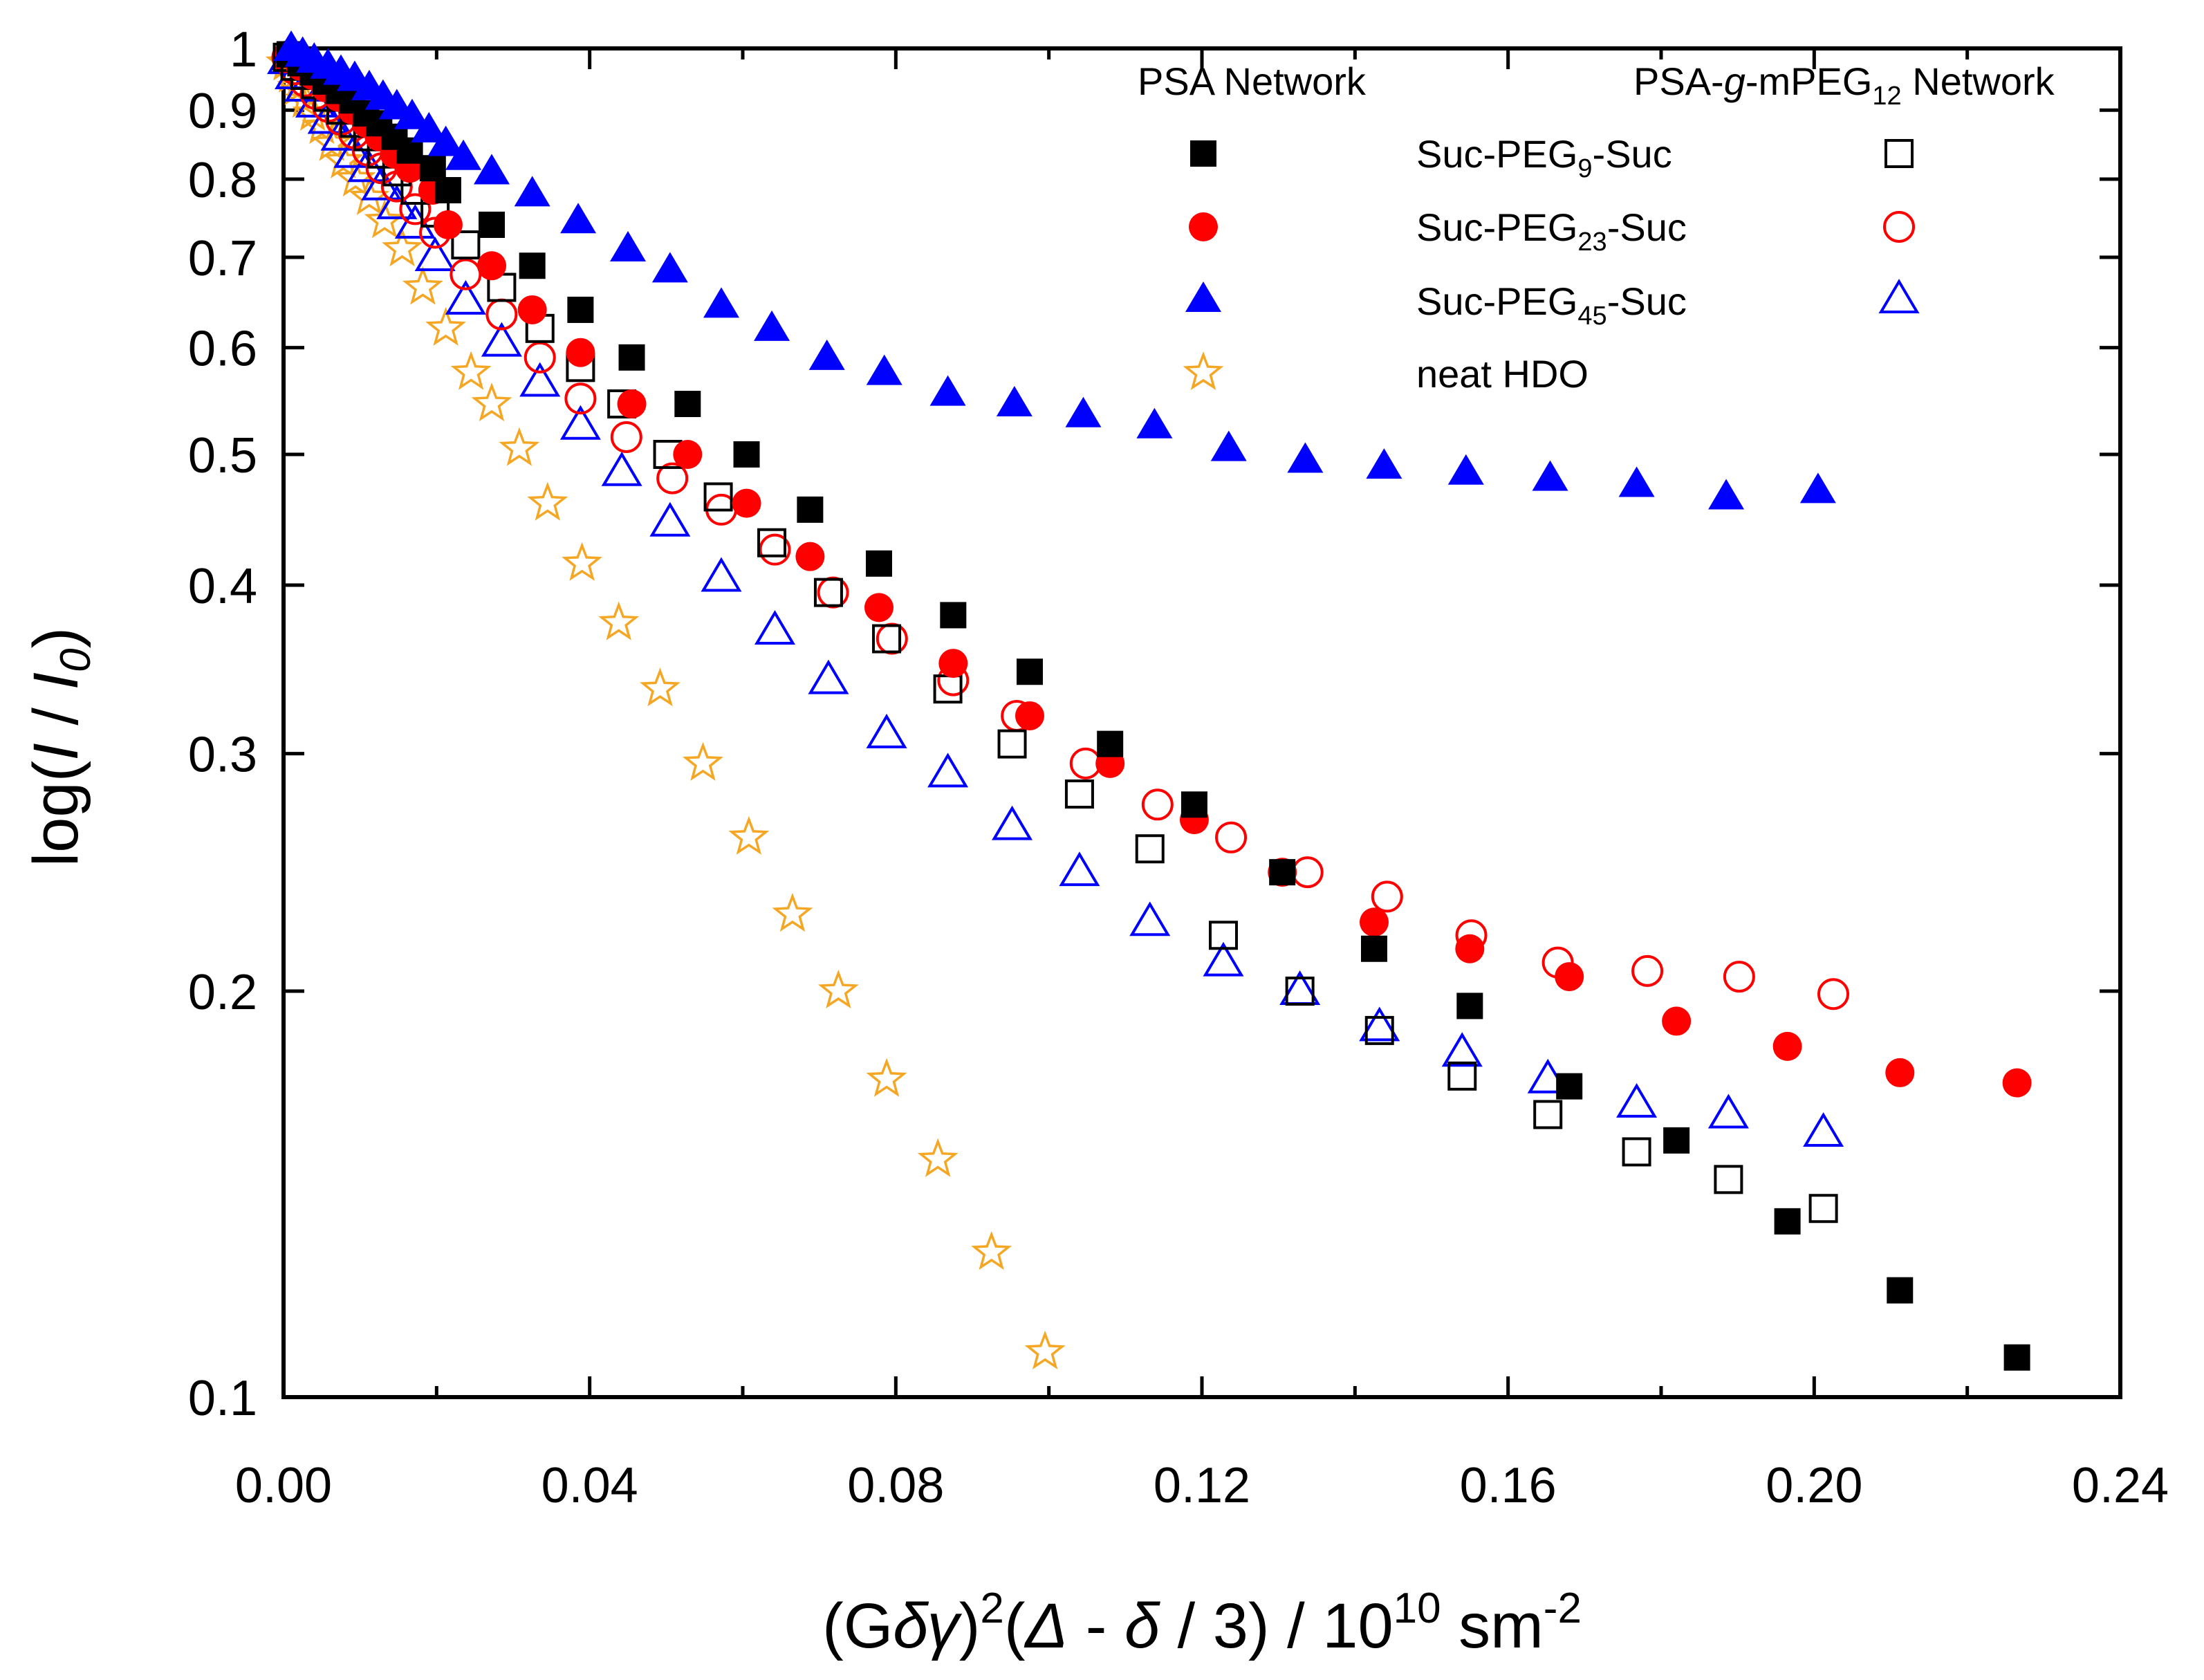  What do you see at coordinates (1563, 1608) in the screenshot?
I see `x-axis-label-supm2: -2` at bounding box center [1563, 1608].